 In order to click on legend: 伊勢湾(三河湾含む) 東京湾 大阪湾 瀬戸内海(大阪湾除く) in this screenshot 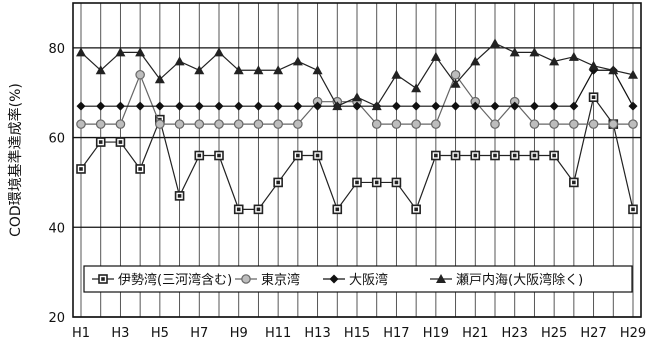, I will do `click(358, 279)`.